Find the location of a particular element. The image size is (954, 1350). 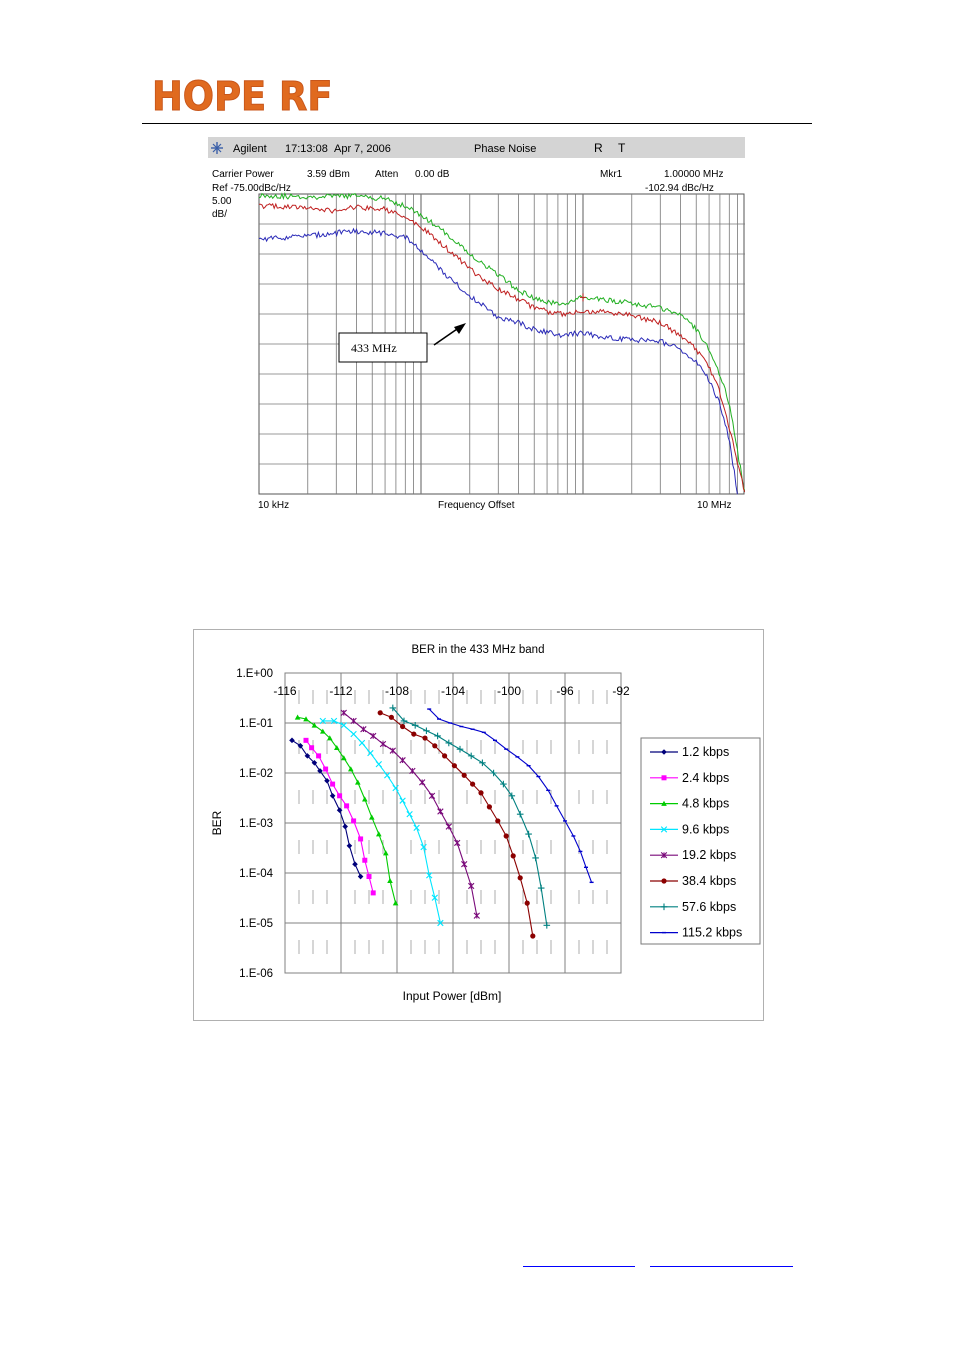

instrument-date: Apr 7, 2006 is located at coordinates (362, 149).